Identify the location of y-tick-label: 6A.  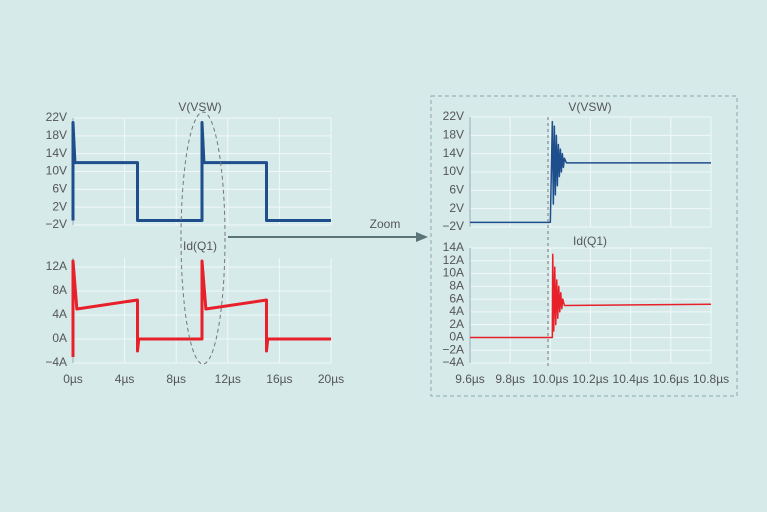
(456, 298).